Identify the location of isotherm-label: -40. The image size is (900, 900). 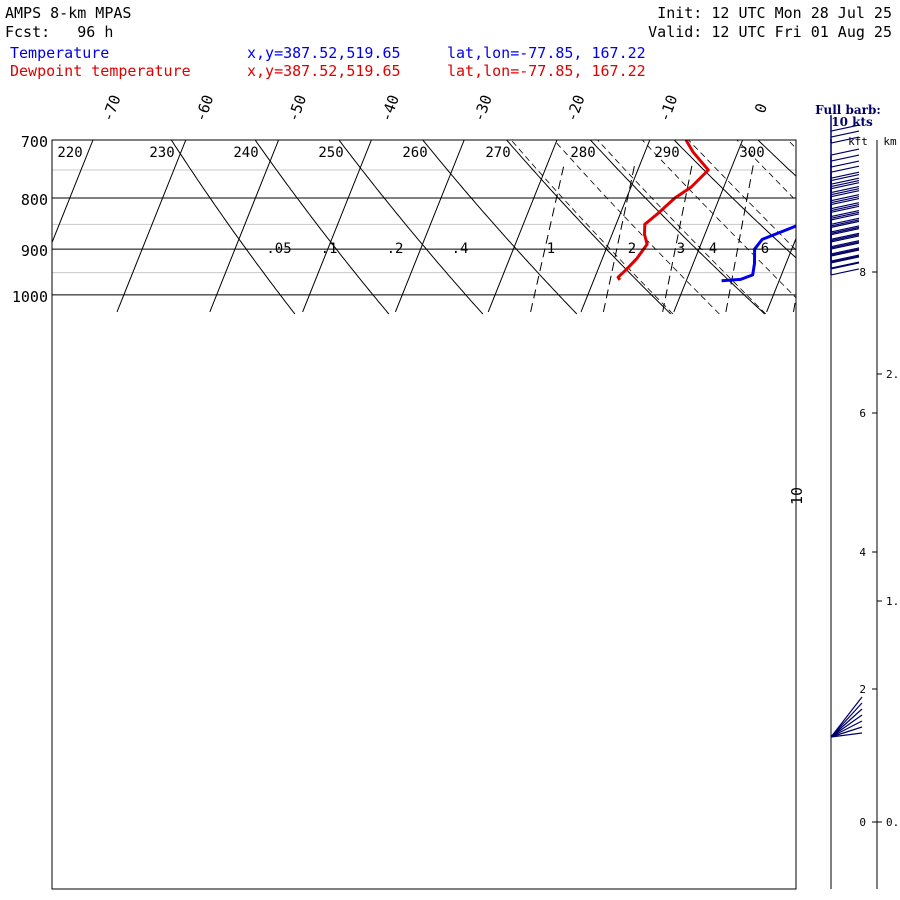
(390, 108).